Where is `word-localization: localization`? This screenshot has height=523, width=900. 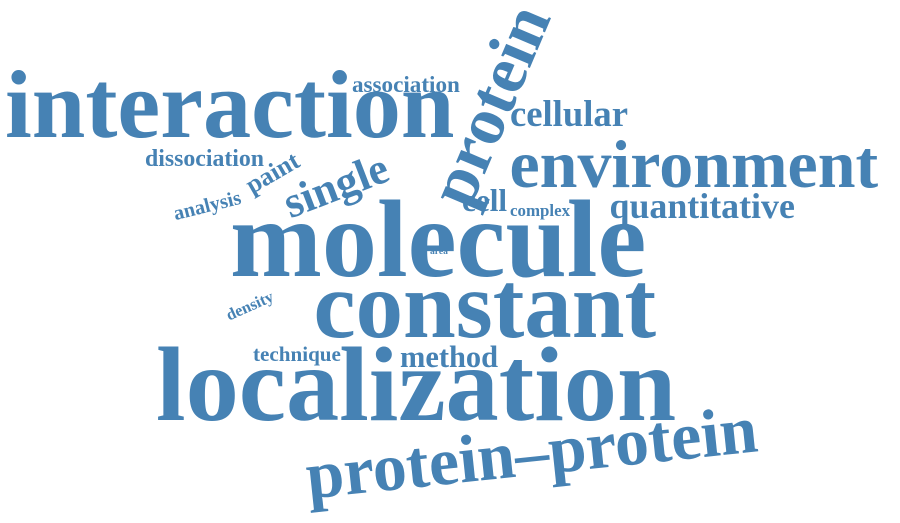
word-localization: localization is located at coordinates (416, 384).